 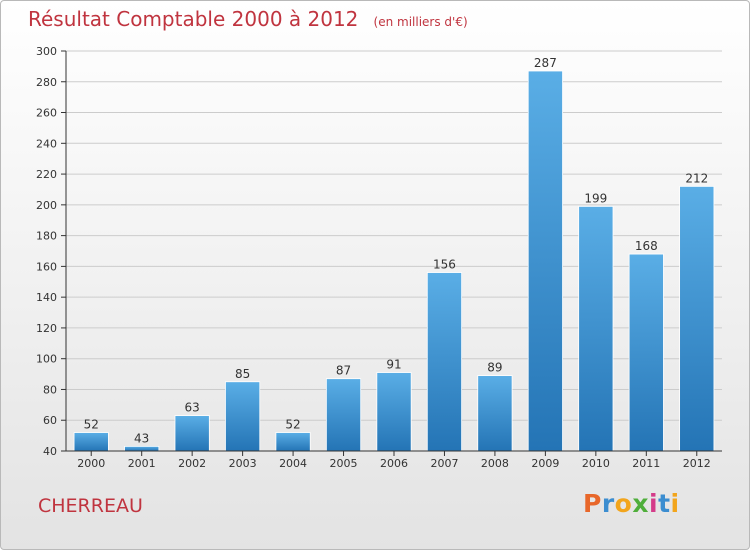 What do you see at coordinates (46, 328) in the screenshot?
I see `y-tick-label: 120` at bounding box center [46, 328].